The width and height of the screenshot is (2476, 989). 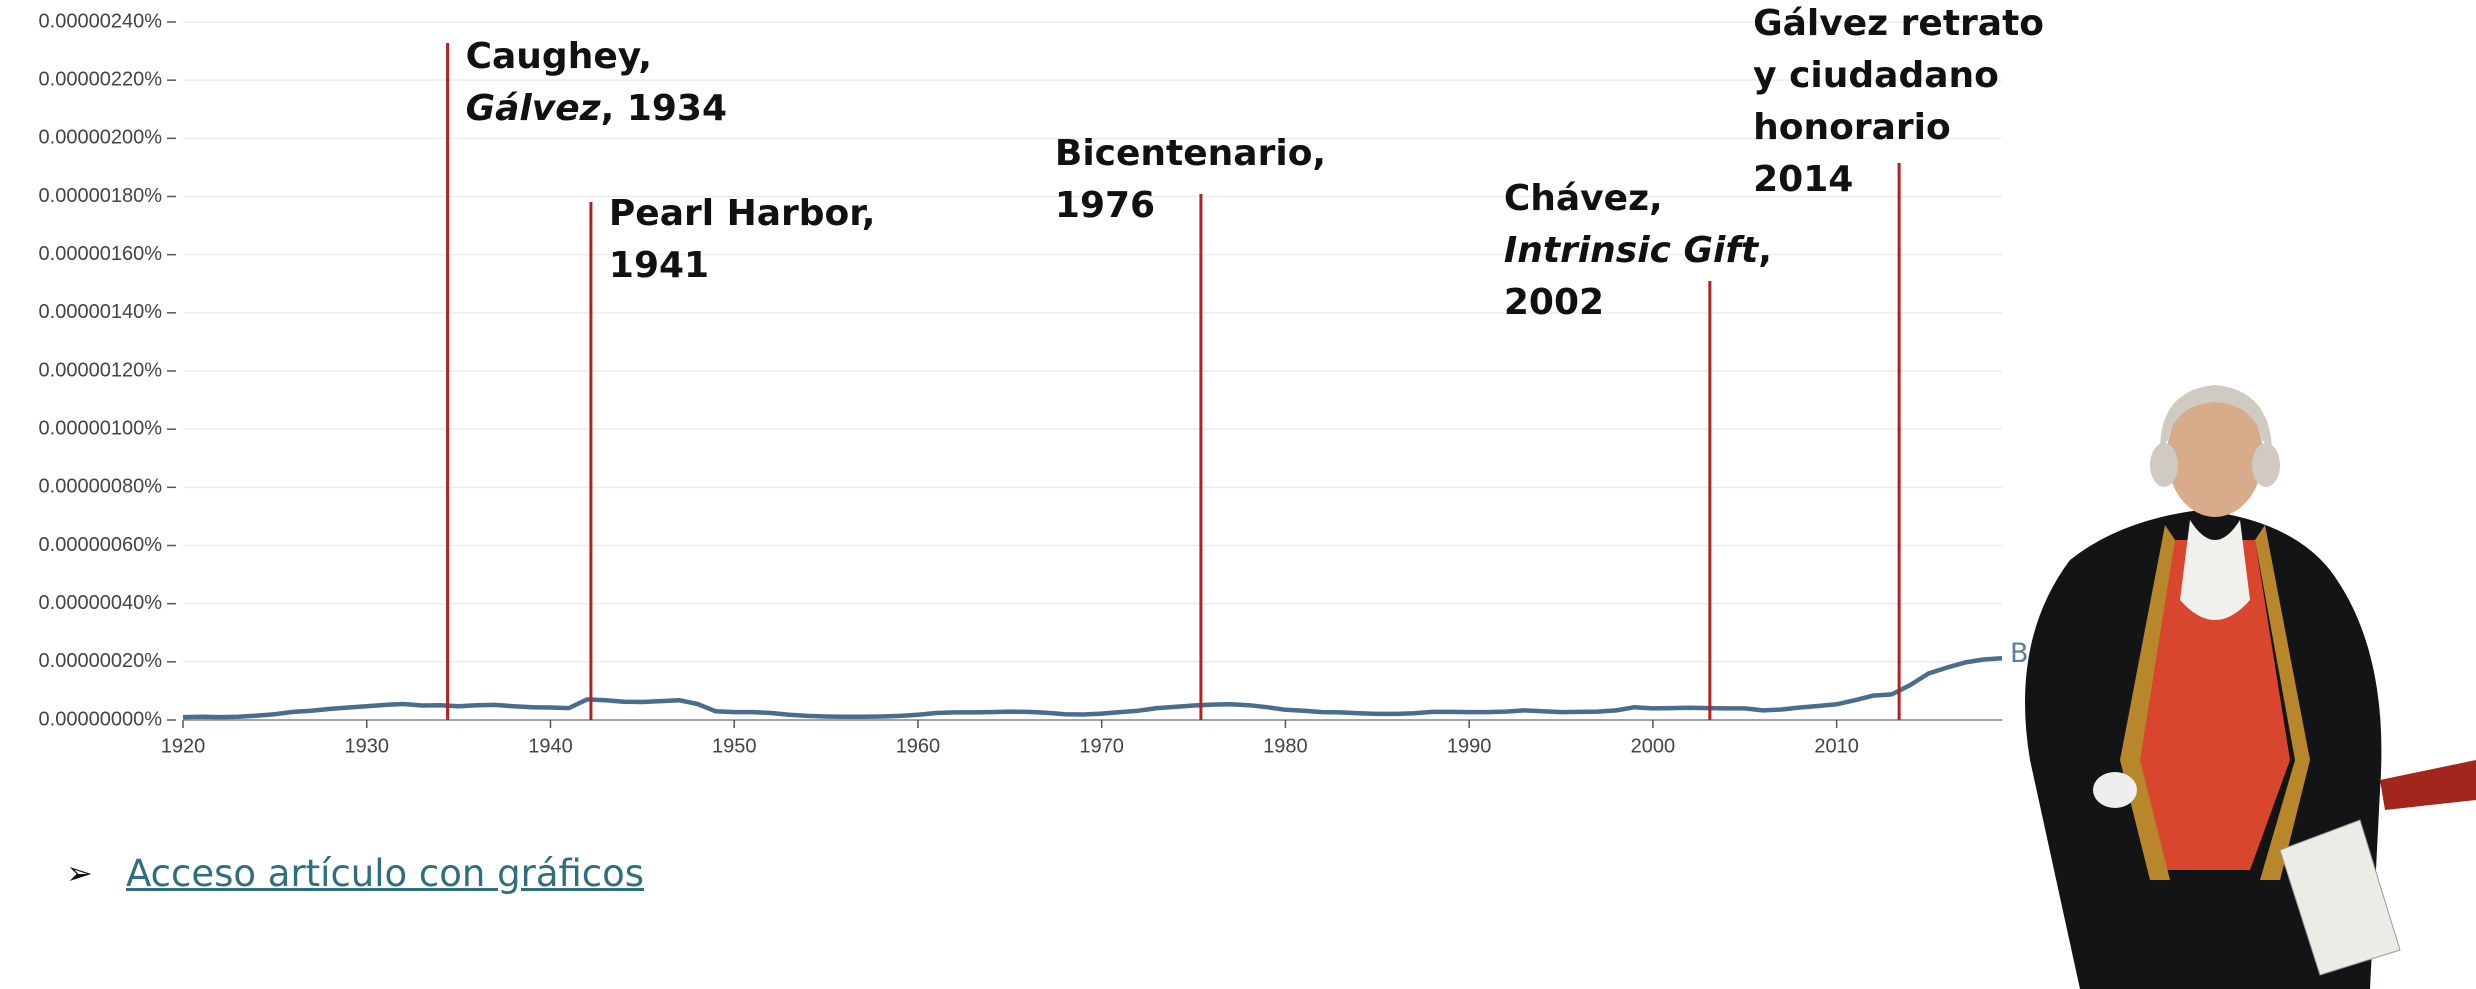 What do you see at coordinates (101, 312) in the screenshot?
I see `y-tick-label: 0.00000140%` at bounding box center [101, 312].